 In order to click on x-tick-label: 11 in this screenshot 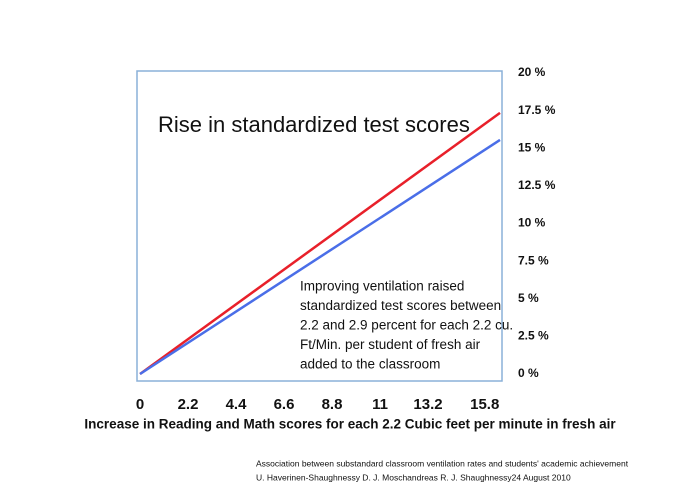, I will do `click(380, 404)`.